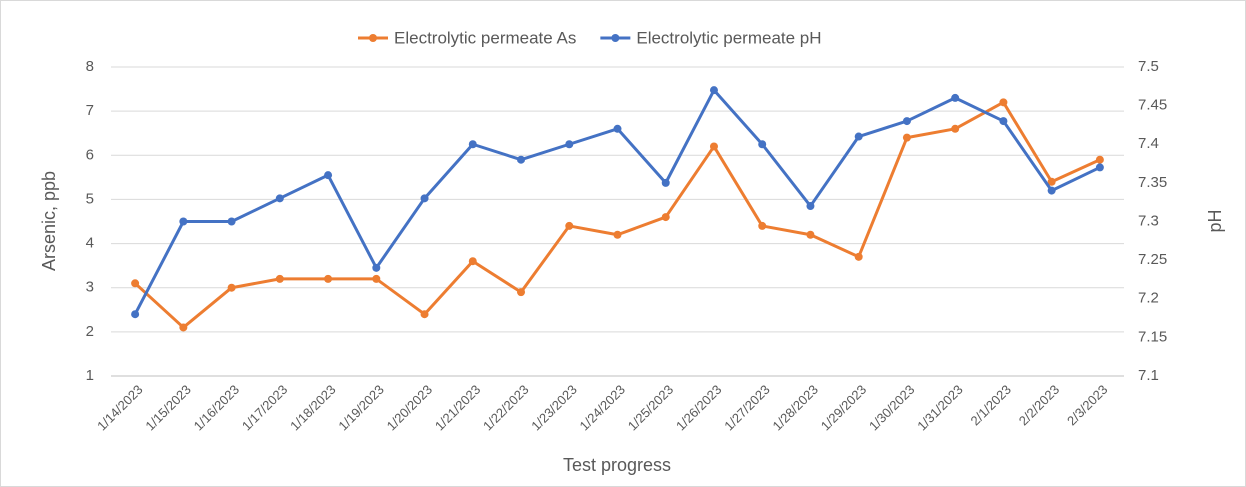 The width and height of the screenshot is (1246, 487). What do you see at coordinates (1152, 336) in the screenshot?
I see `y2-tick-label: 7.15` at bounding box center [1152, 336].